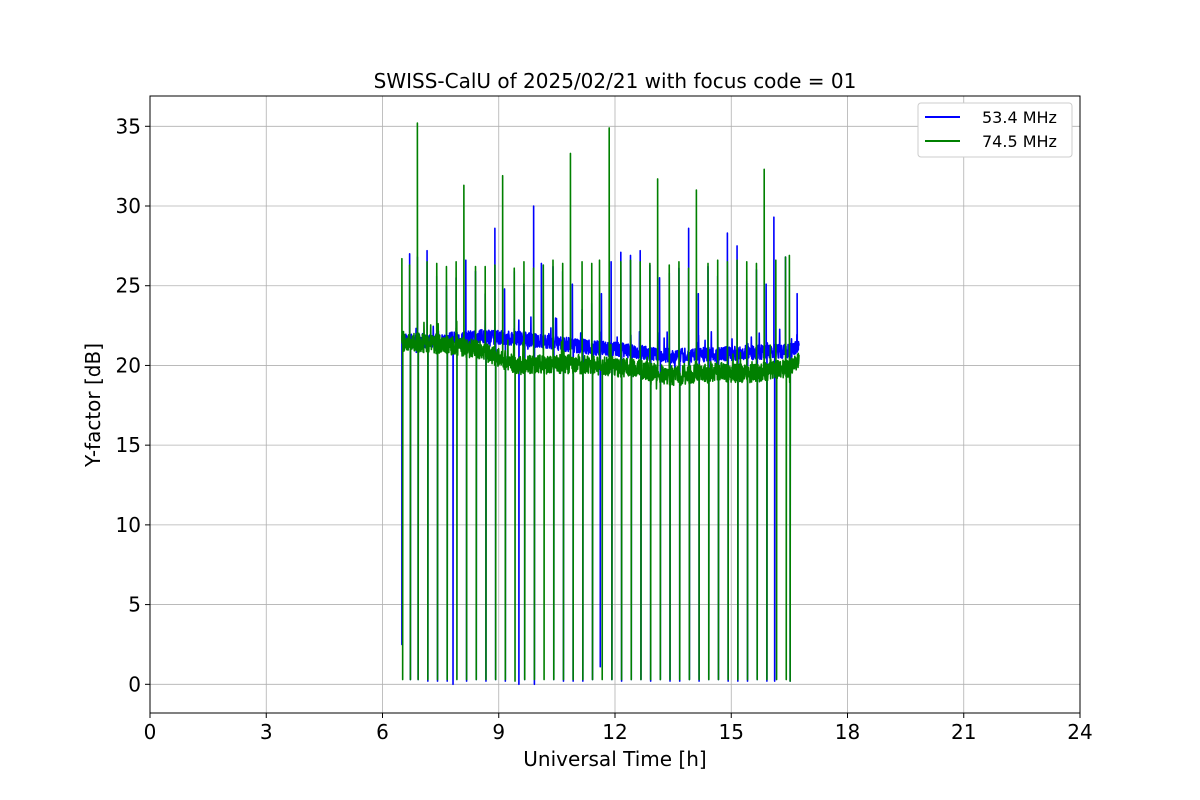  I want to click on x-tick-label: 15, so click(731, 732).